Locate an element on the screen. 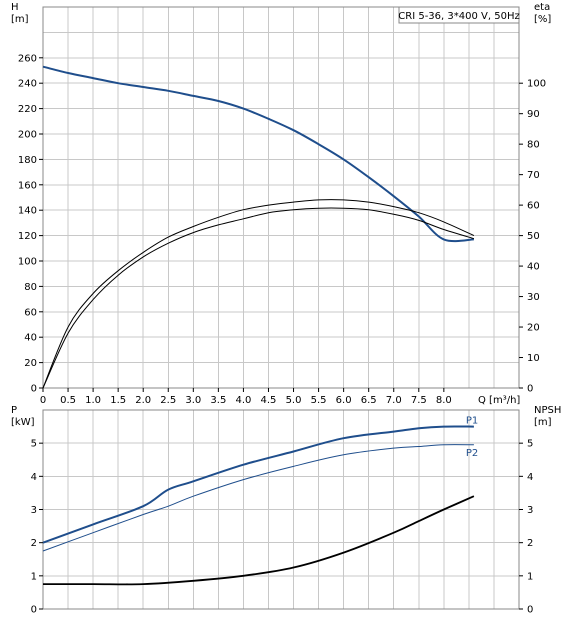 The image size is (563, 624). left-tick-label: 160 is located at coordinates (27, 185).